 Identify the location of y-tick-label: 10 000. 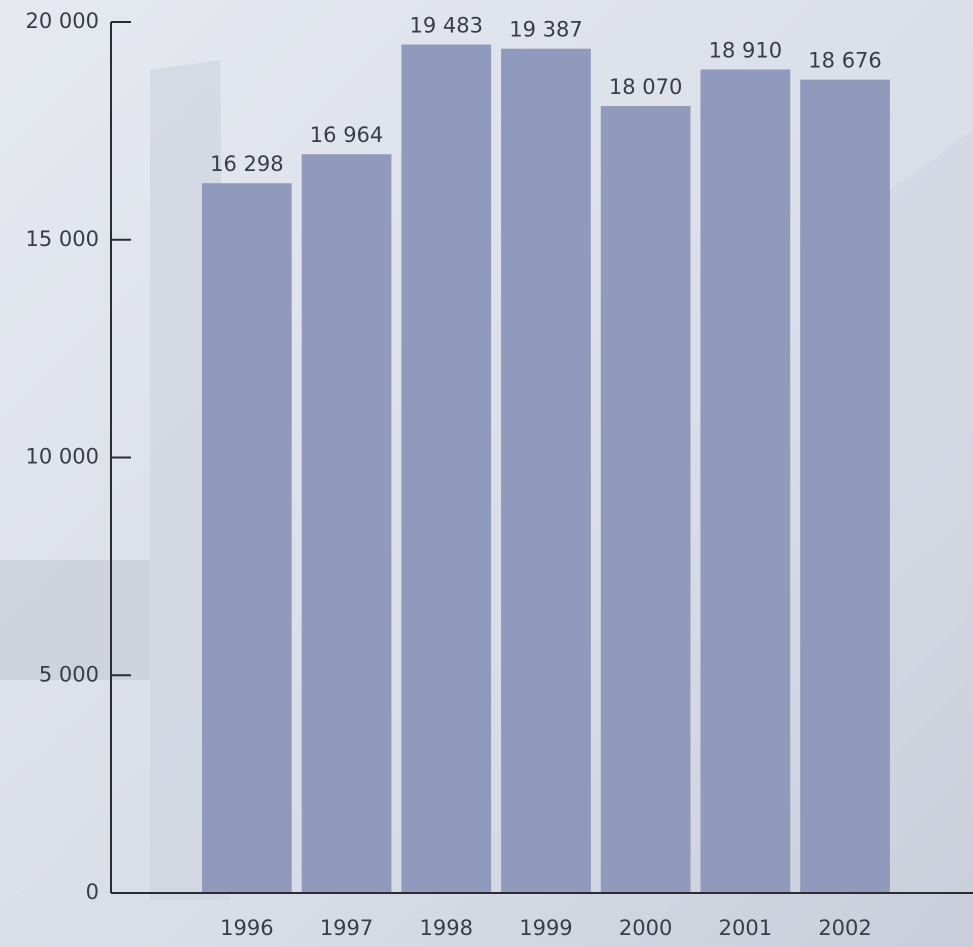
(62, 457).